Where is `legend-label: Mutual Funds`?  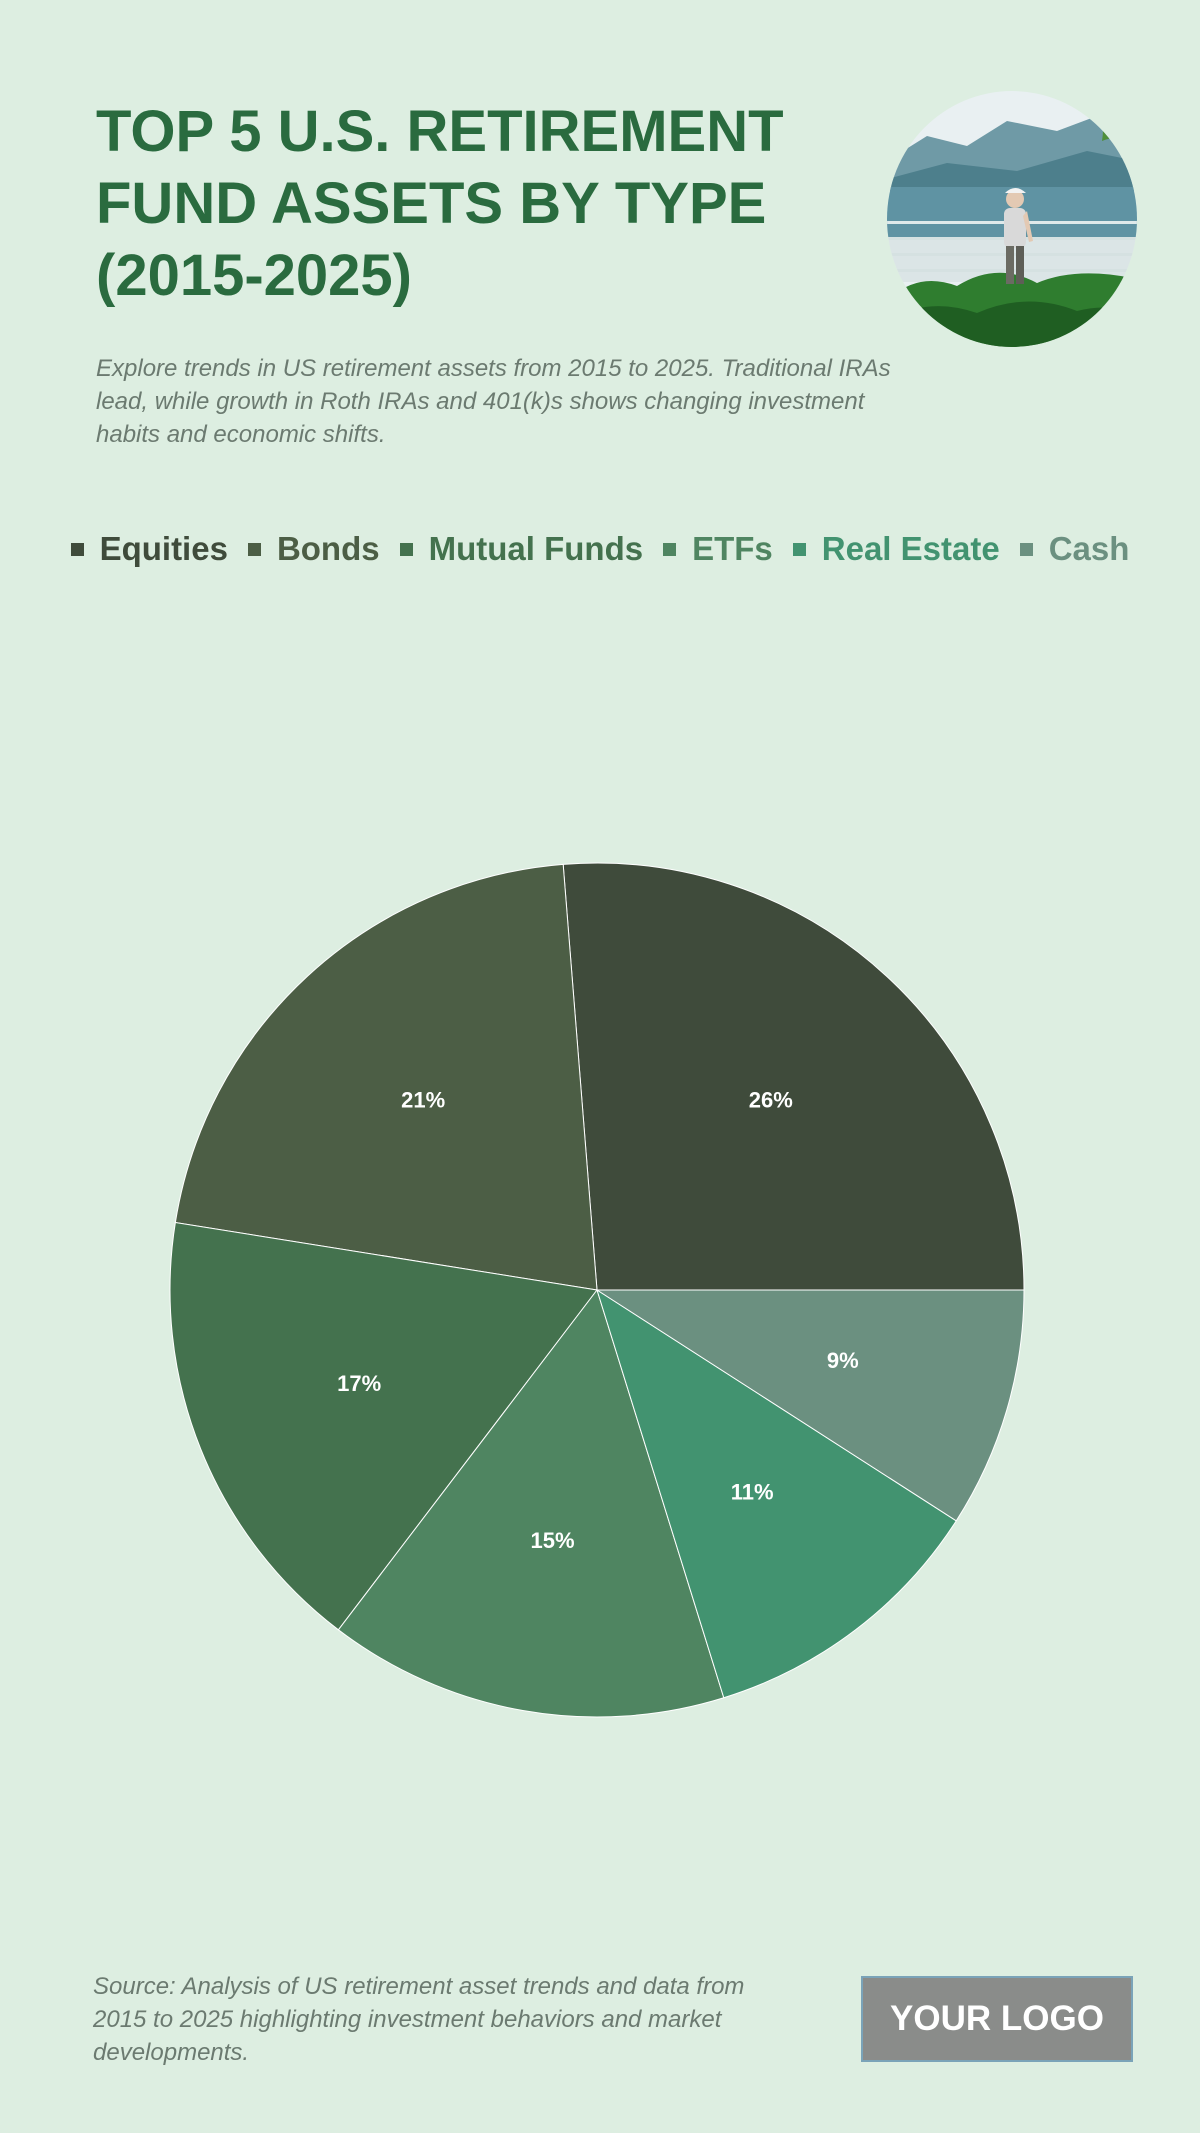 legend-label: Mutual Funds is located at coordinates (536, 548).